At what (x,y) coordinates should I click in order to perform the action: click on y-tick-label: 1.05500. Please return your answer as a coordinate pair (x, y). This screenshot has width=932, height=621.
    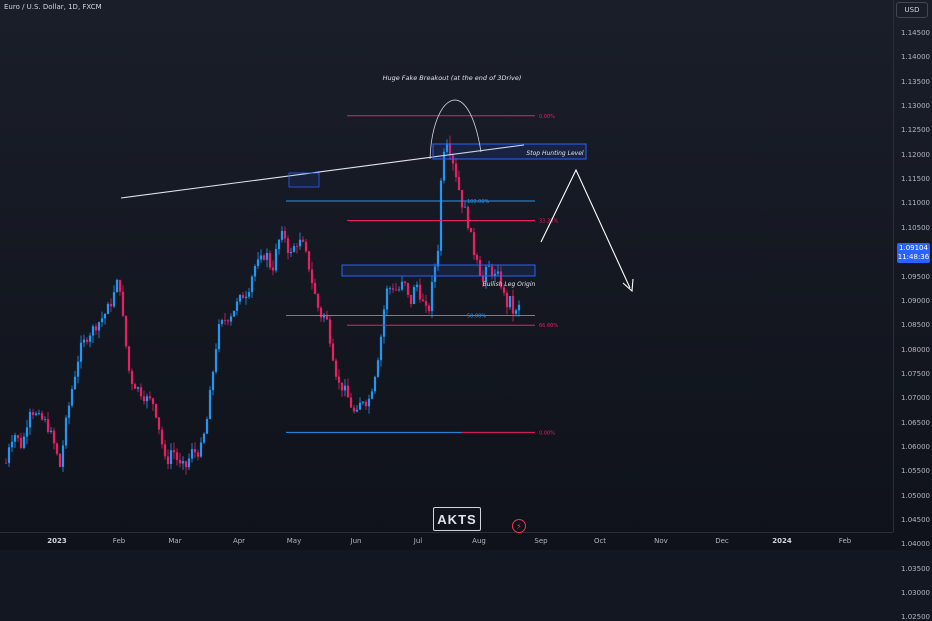
    Looking at the image, I should click on (915, 471).